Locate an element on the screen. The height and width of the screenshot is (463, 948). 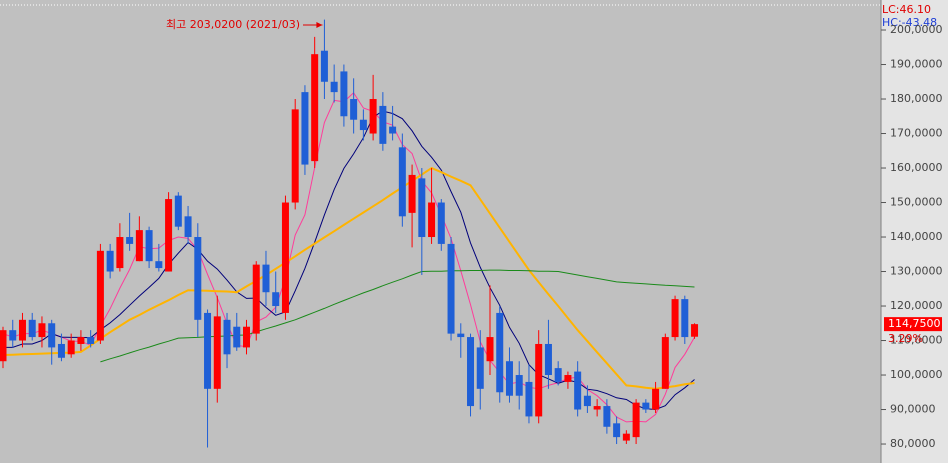
hc-label: HC:-43.48 is located at coordinates (909, 22).